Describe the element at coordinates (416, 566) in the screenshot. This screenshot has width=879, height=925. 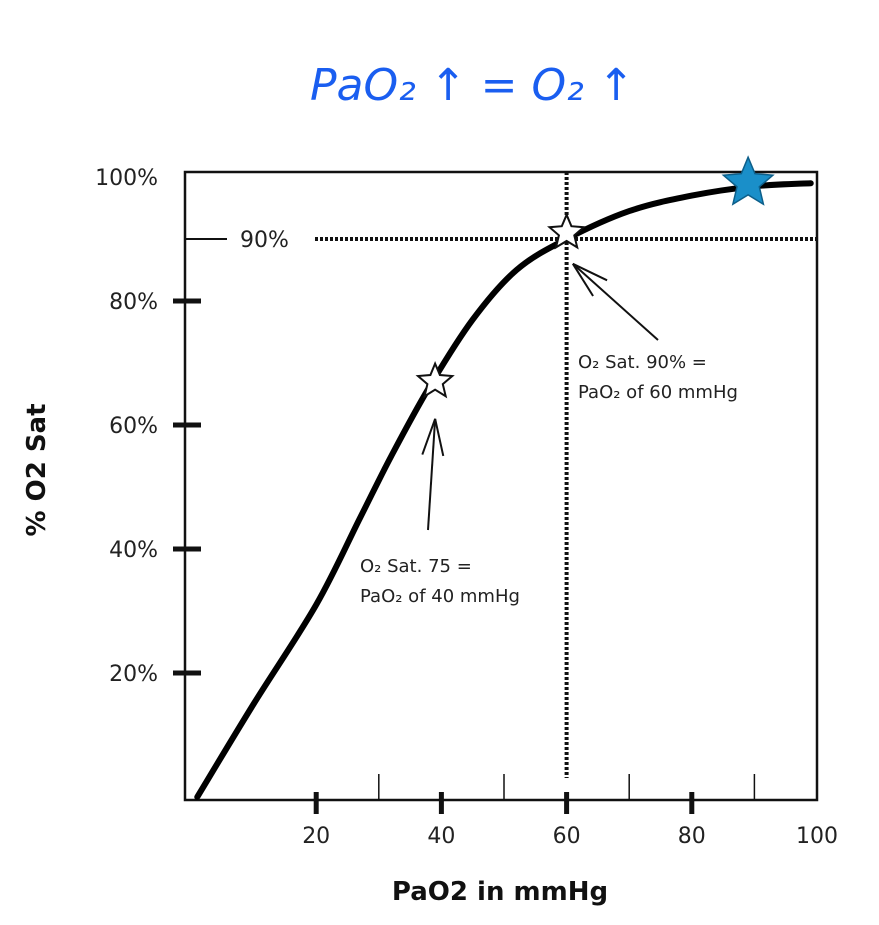
I see `annotation-line-1: O₂ Sat. 75 =` at that location.